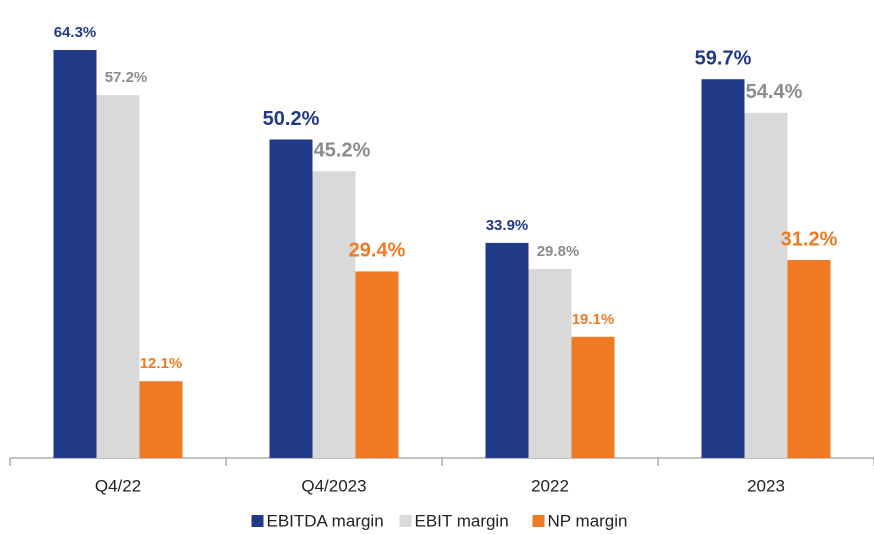  I want to click on value-label: 19.1%, so click(593, 319).